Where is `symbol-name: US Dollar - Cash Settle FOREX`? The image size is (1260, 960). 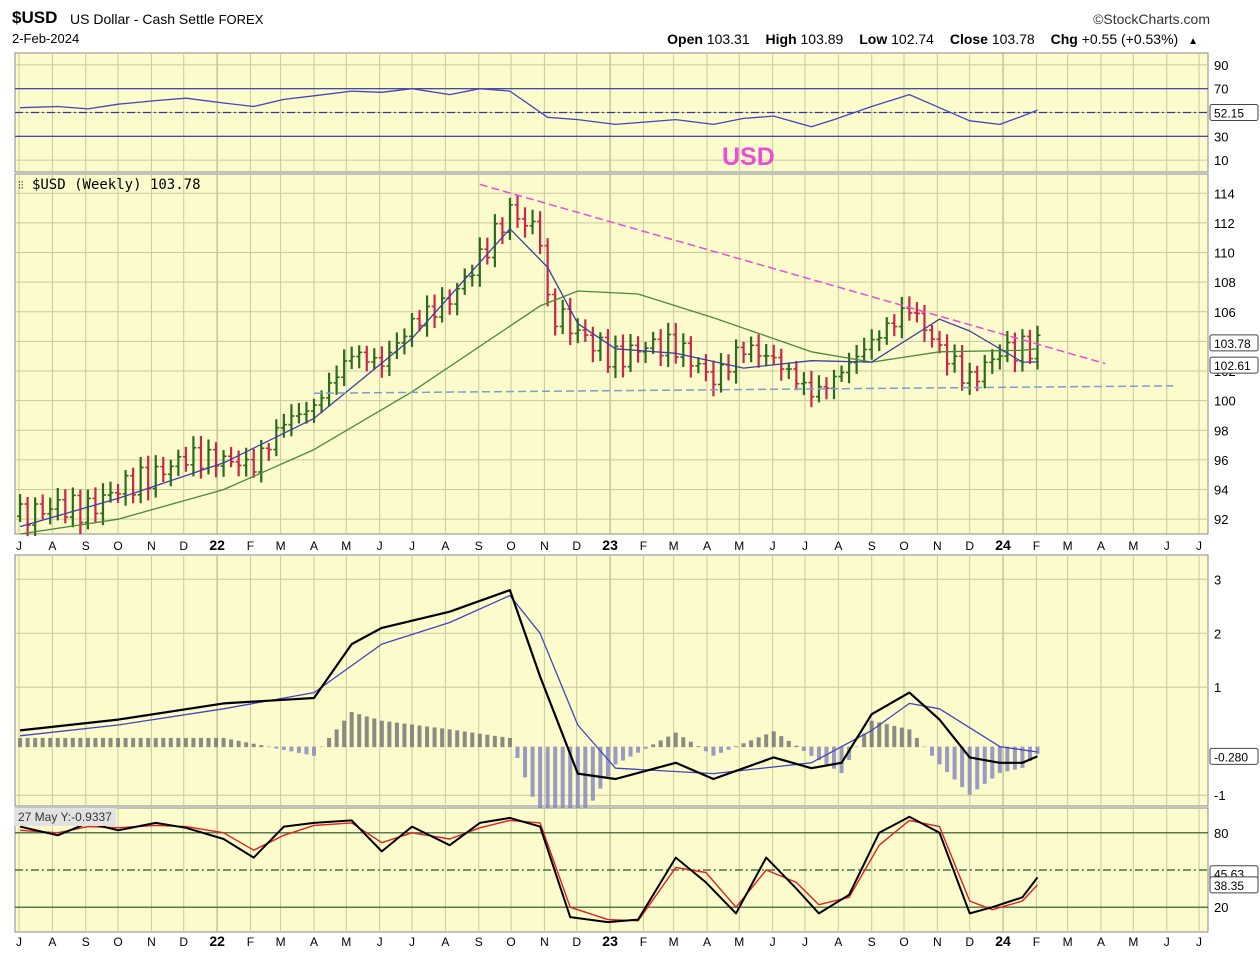 symbol-name: US Dollar - Cash Settle FOREX is located at coordinates (166, 19).